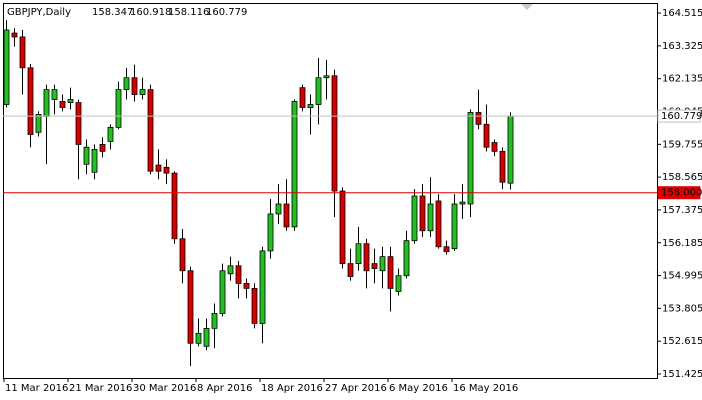  What do you see at coordinates (527, 7) in the screenshot?
I see `shift-marker` at bounding box center [527, 7].